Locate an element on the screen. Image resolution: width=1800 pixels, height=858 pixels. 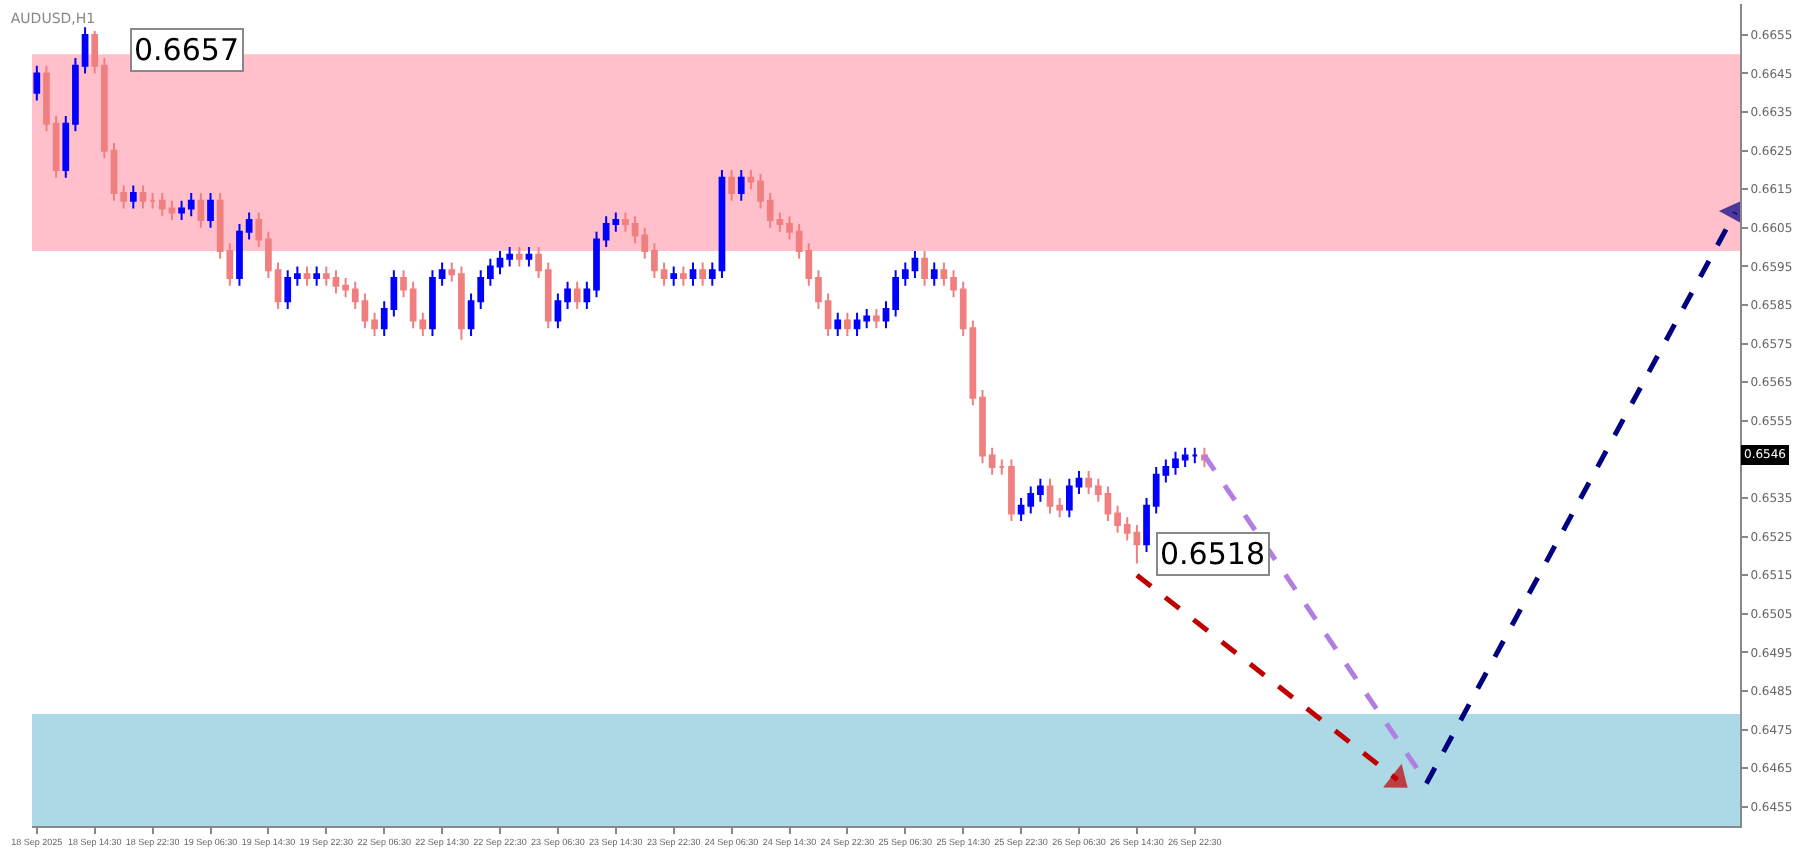
annotation: 0.6657 is located at coordinates (186, 50).